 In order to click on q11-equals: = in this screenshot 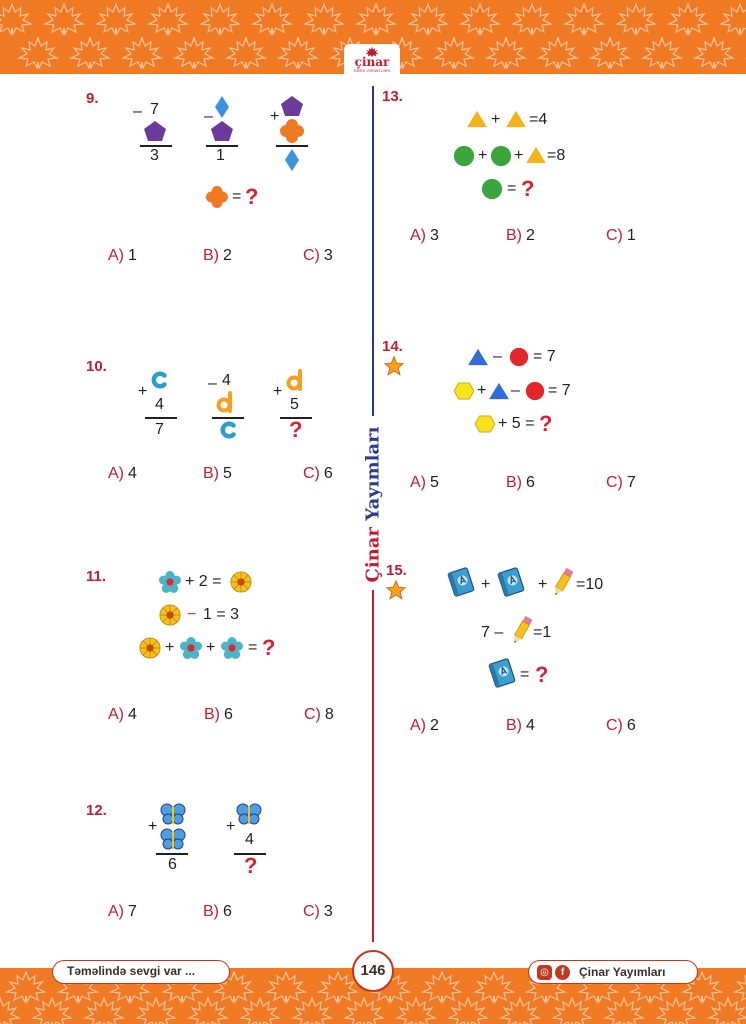, I will do `click(253, 647)`.